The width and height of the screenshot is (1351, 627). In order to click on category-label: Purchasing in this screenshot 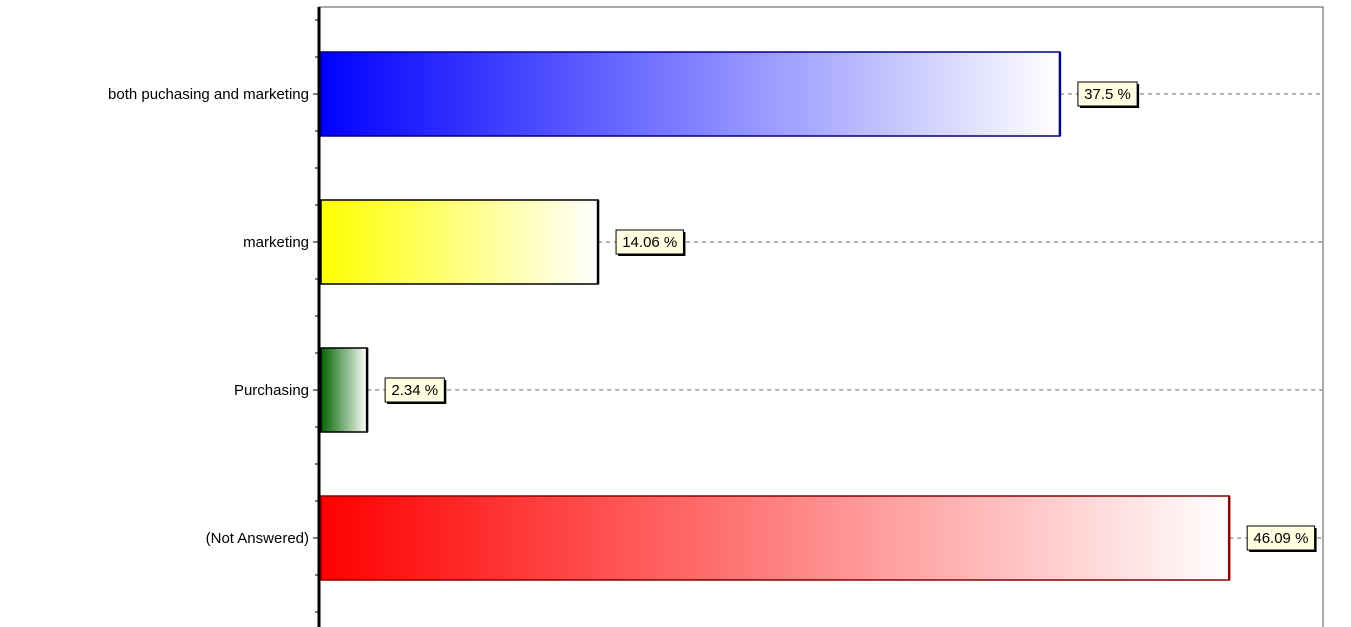, I will do `click(271, 390)`.